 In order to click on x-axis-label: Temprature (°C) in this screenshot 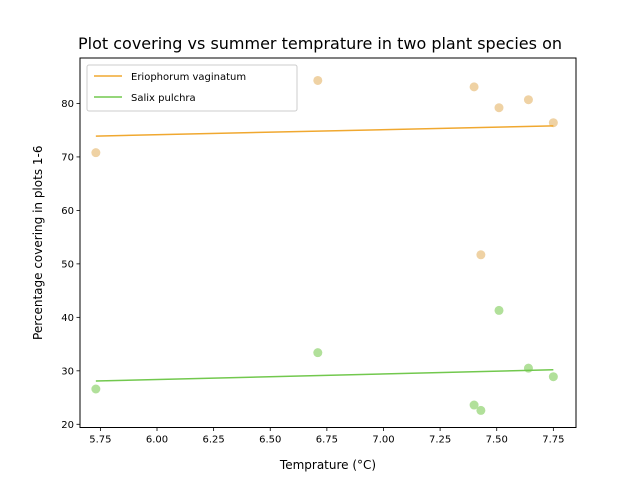, I will do `click(327, 465)`.